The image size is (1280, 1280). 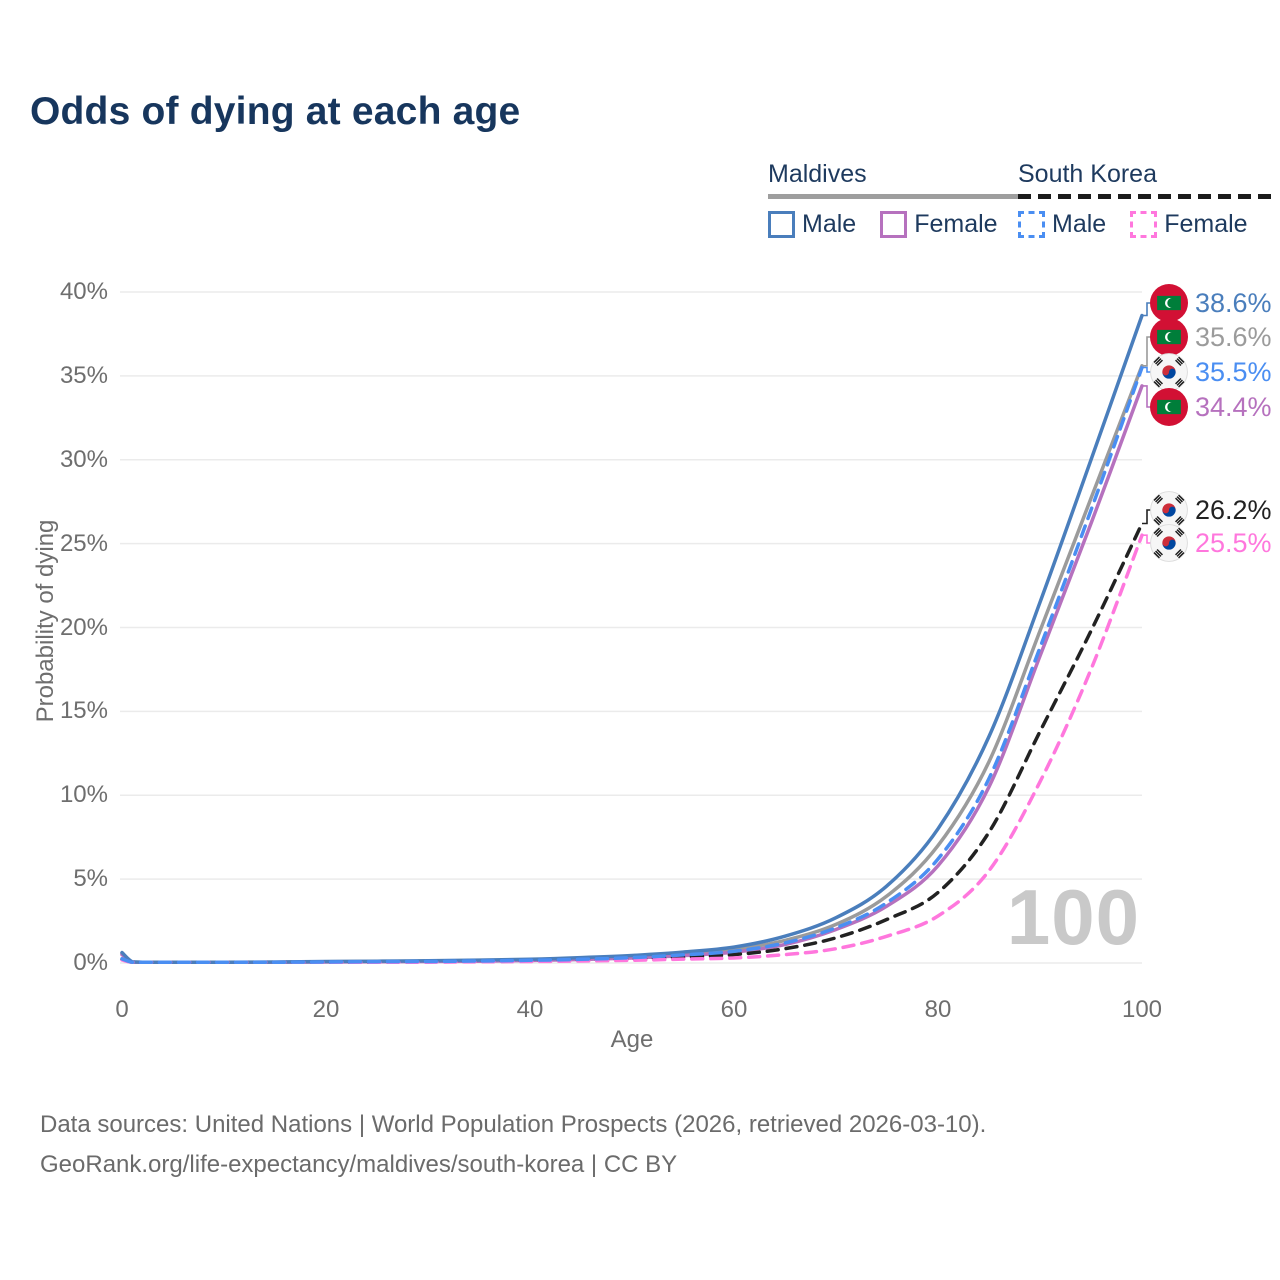 I want to click on watermark-age-label: 100, so click(x=1073, y=917).